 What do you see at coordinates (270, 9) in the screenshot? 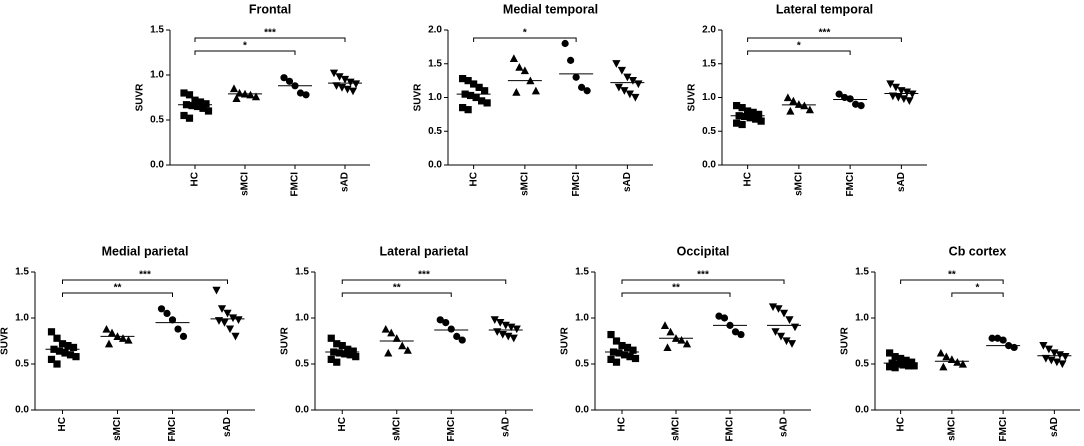
I see `chart-title: Frontal` at bounding box center [270, 9].